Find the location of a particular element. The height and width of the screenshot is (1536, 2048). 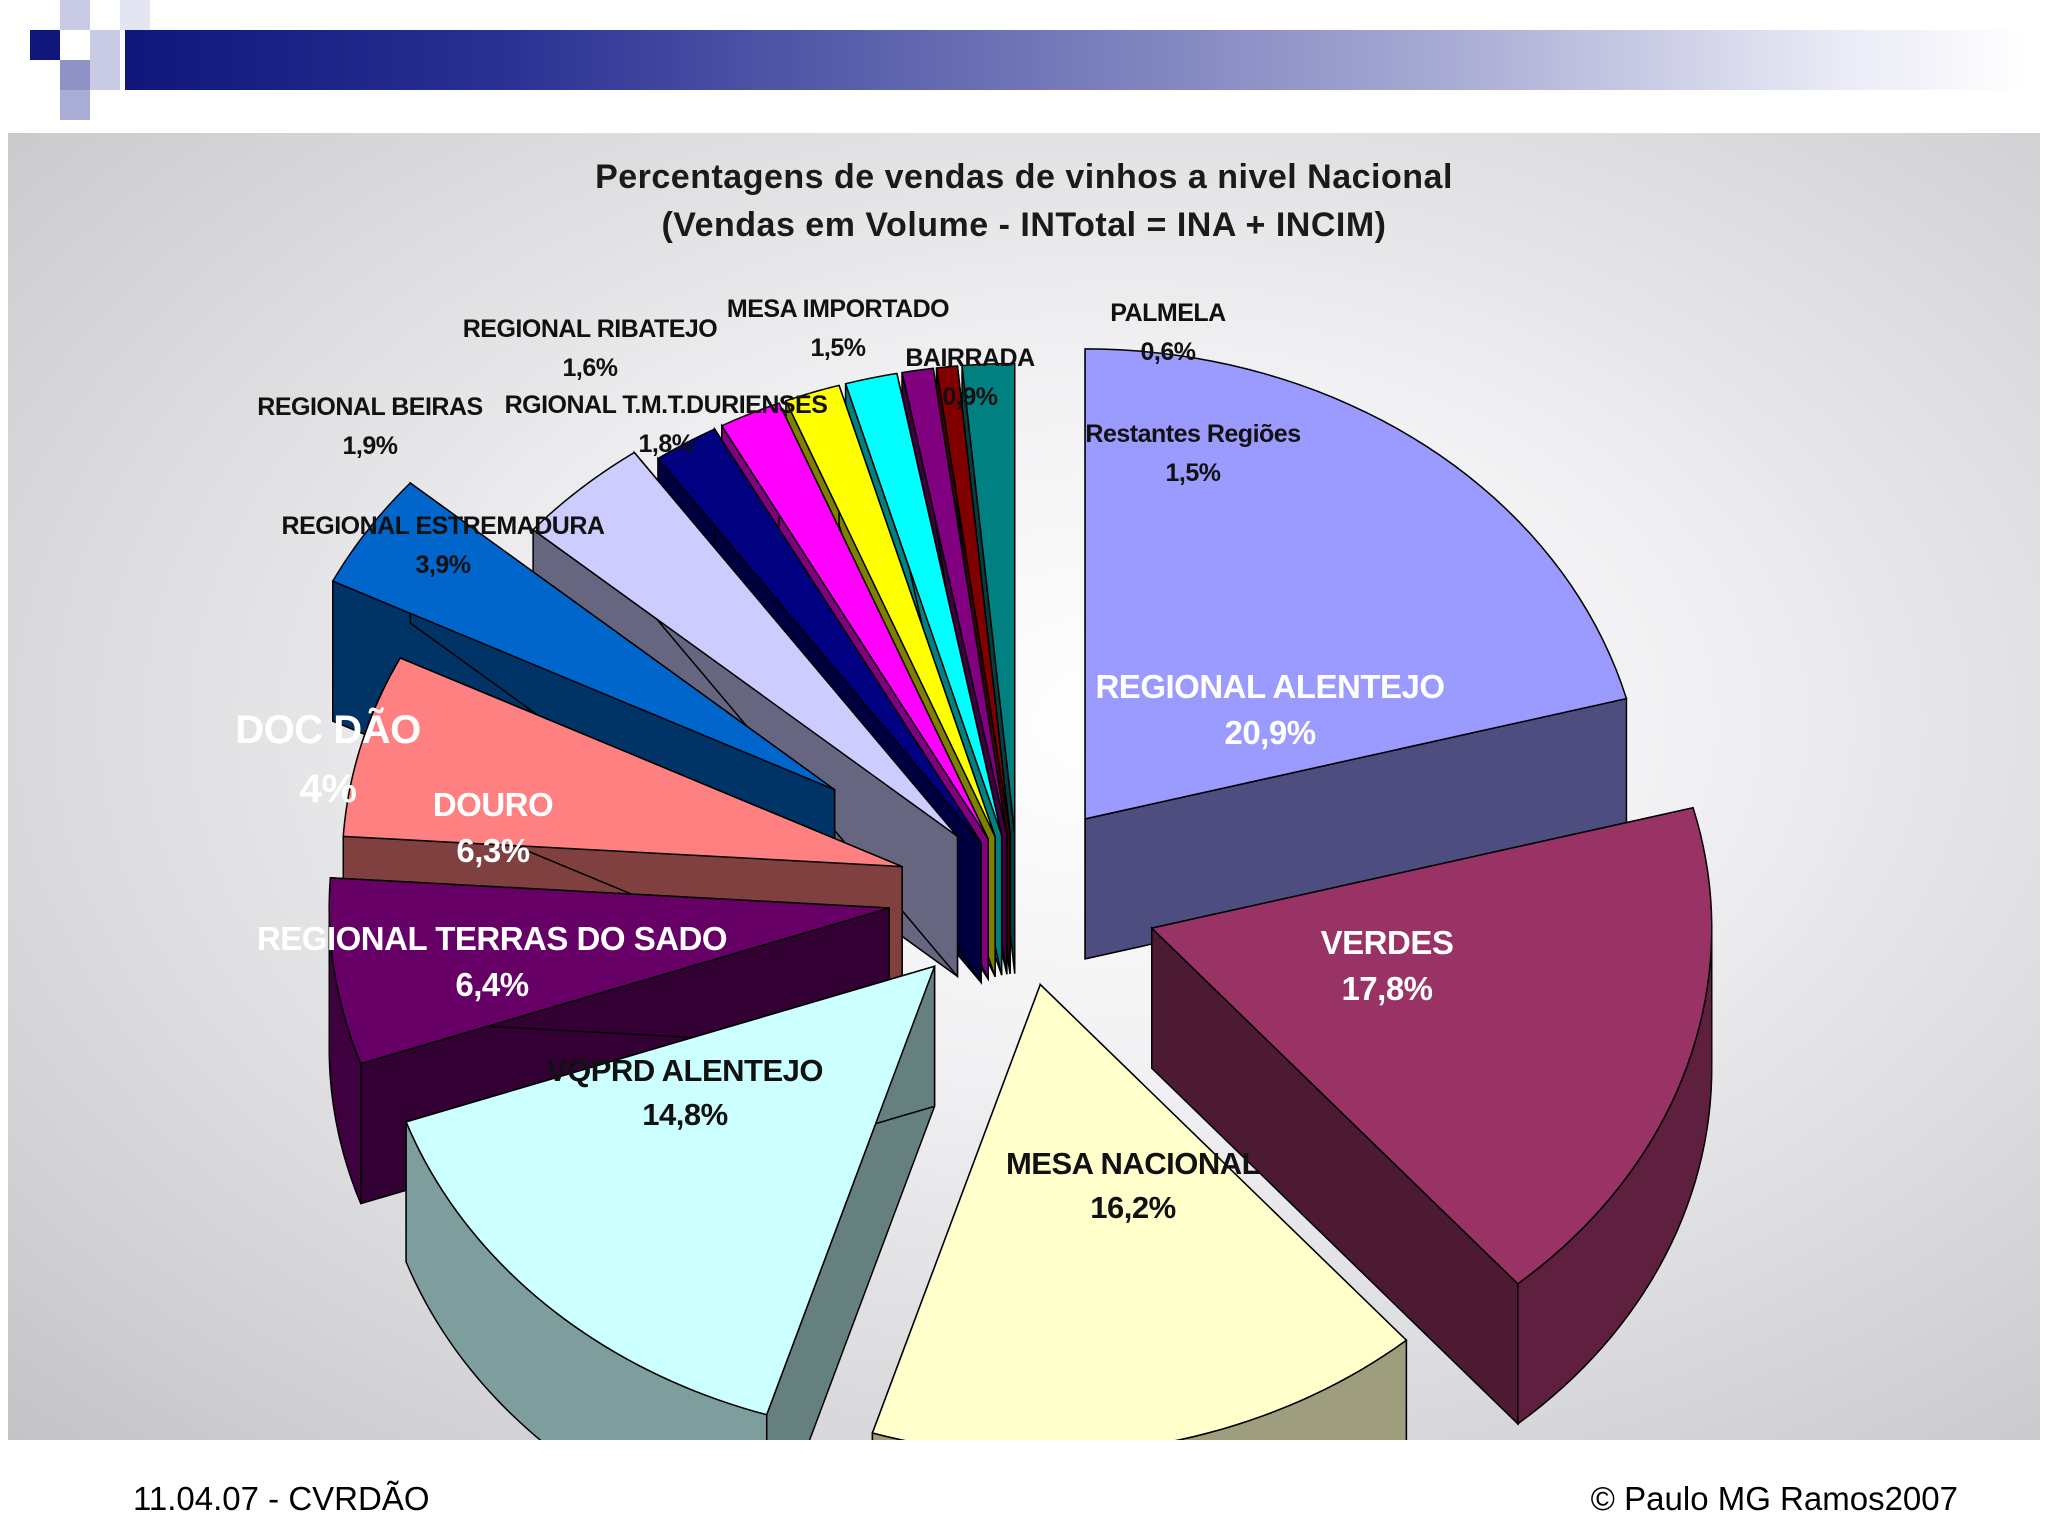

footer-right: © Paulo MG Ramos2007 is located at coordinates (1774, 1498).